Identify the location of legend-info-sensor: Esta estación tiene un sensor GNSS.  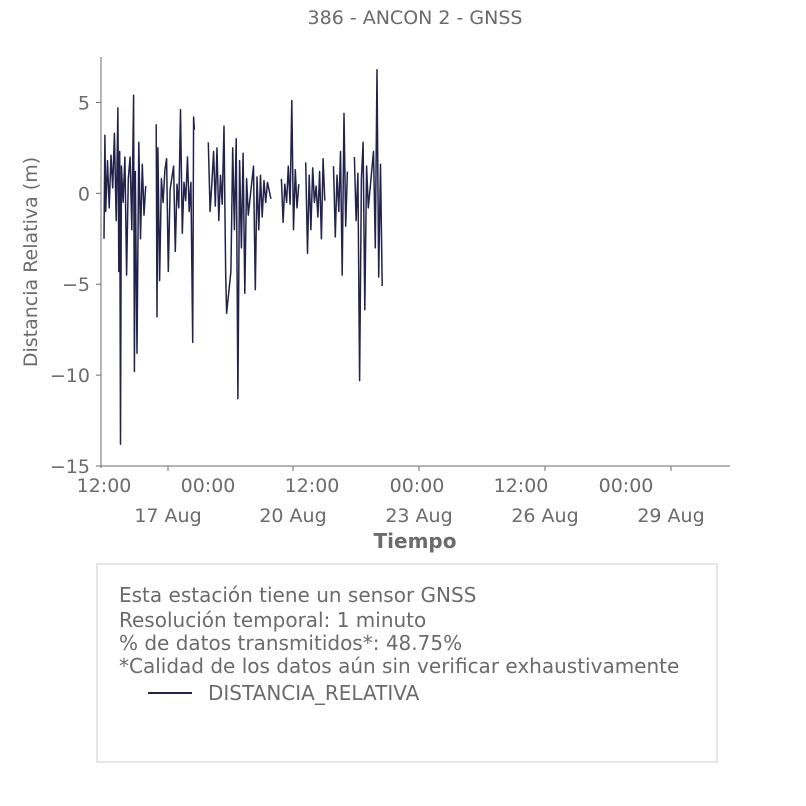
(298, 595).